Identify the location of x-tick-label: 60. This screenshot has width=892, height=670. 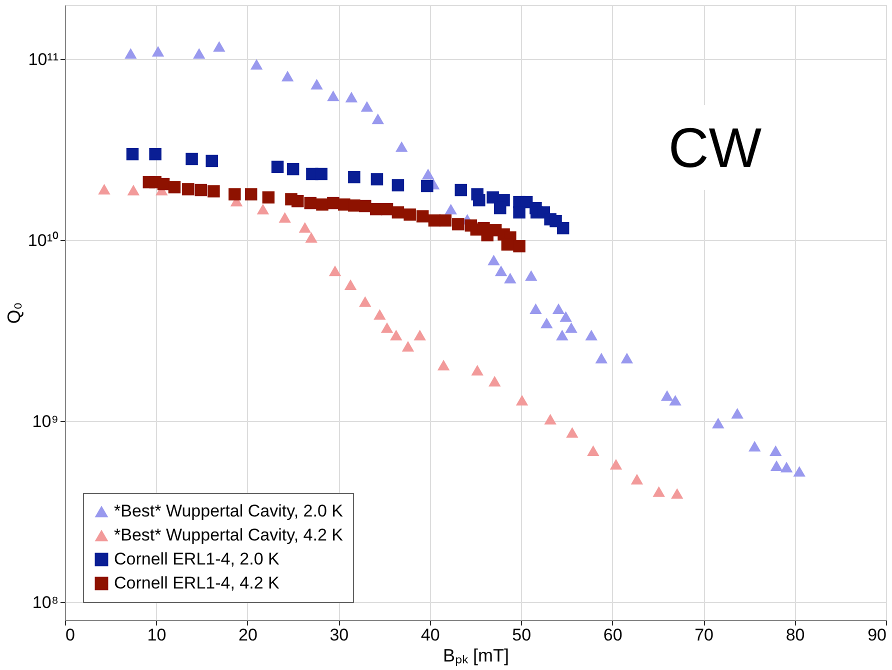
(612, 635).